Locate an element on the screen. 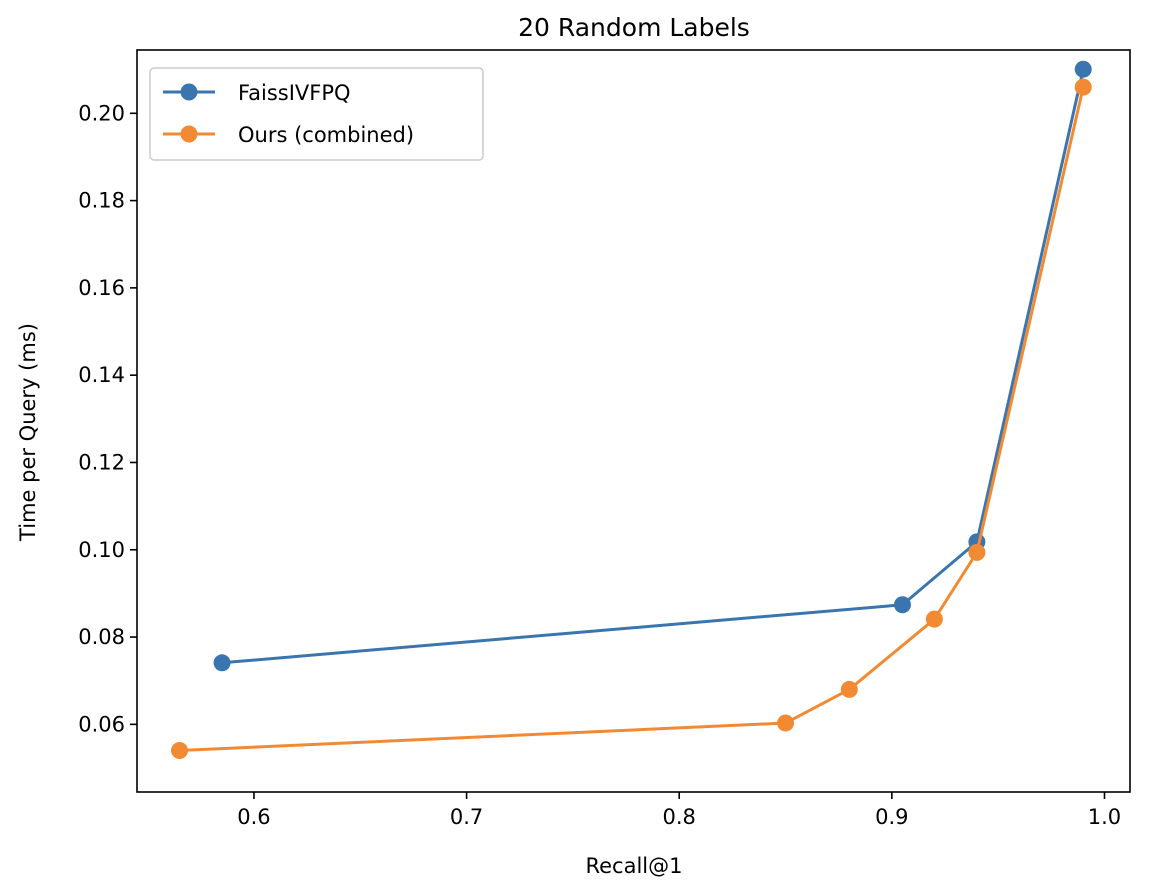 The image size is (1152, 888). y-tick-label: 0.08 is located at coordinates (101, 637).